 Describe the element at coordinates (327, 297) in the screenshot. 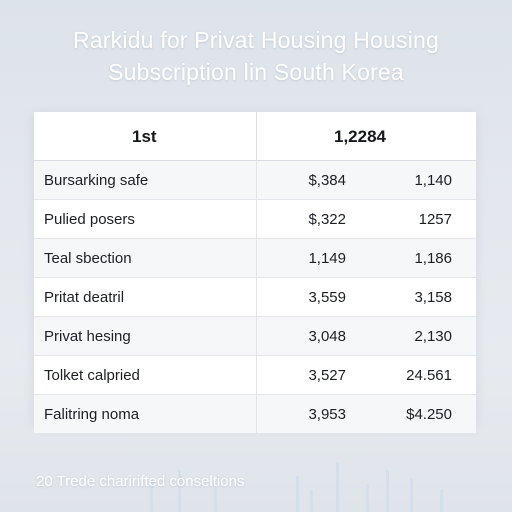

I see `row-value-1: 3,559` at that location.